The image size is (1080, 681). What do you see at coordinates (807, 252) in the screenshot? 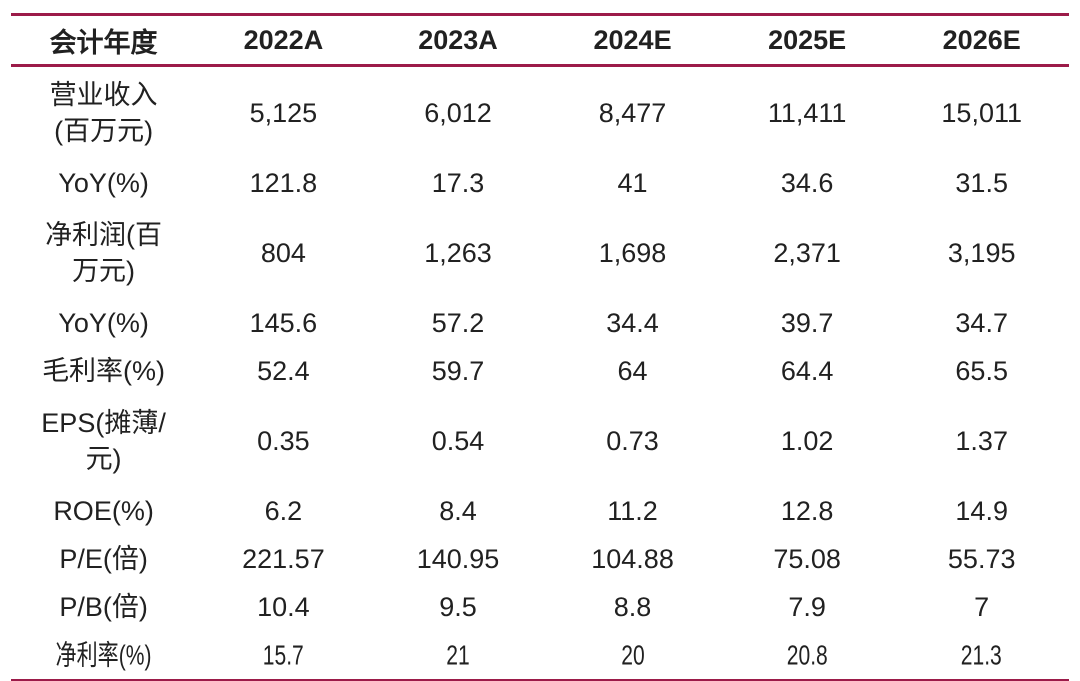
I see `table-cell: 2,371` at bounding box center [807, 252].